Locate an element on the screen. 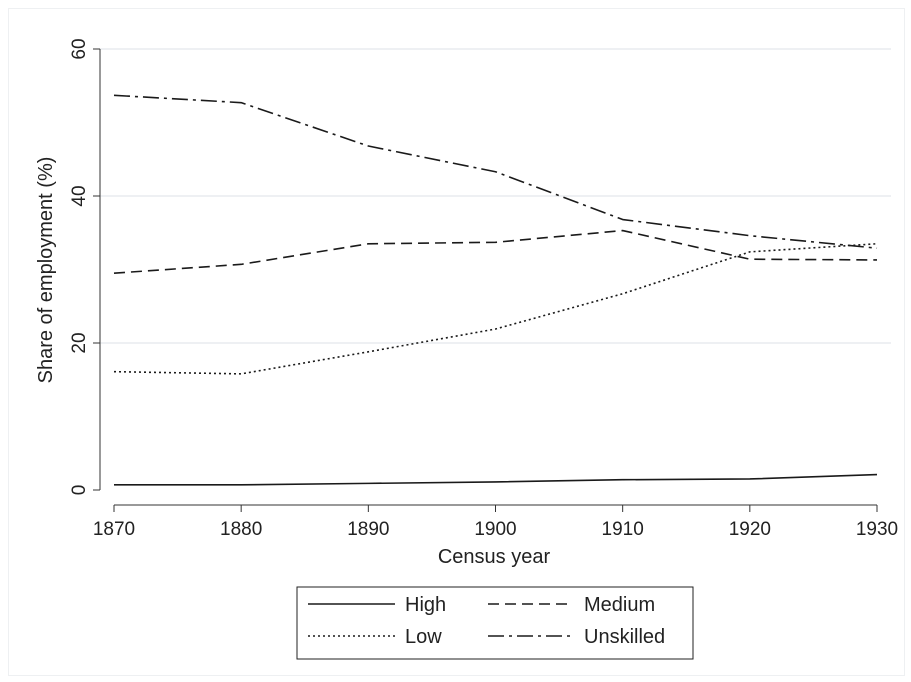  x-tick-label: 1880 is located at coordinates (241, 529).